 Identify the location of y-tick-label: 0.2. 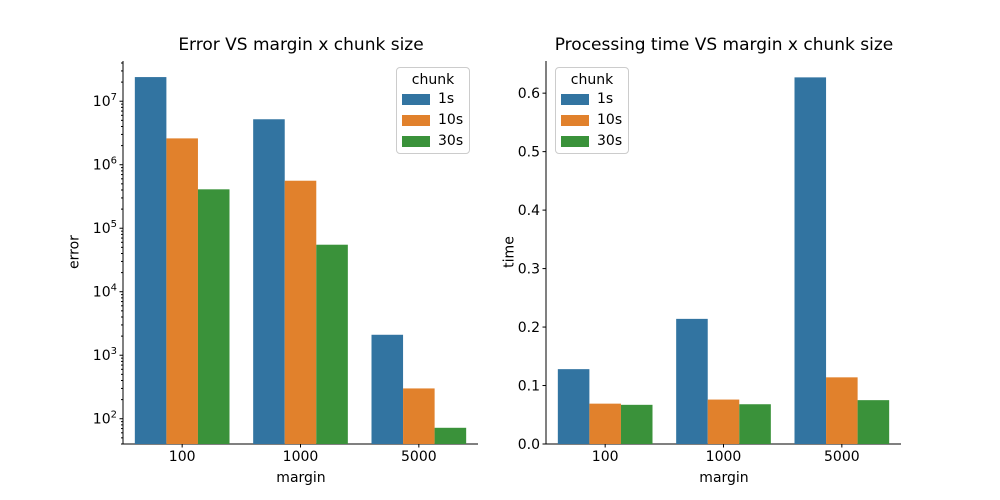
(529, 328).